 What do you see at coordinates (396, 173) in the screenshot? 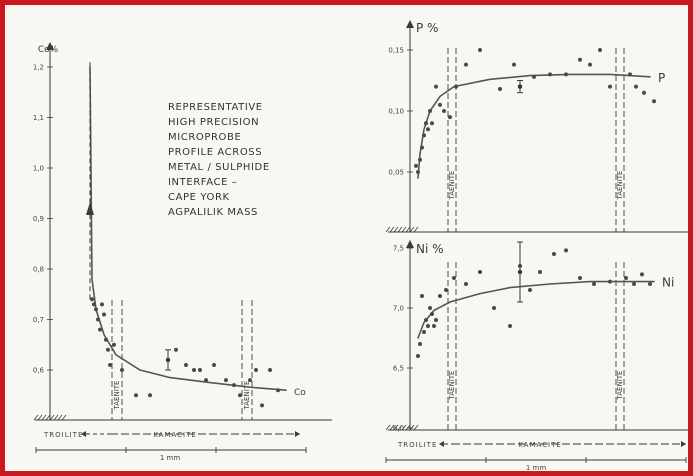
I see `y-tick-label: 0,05` at bounding box center [396, 173].